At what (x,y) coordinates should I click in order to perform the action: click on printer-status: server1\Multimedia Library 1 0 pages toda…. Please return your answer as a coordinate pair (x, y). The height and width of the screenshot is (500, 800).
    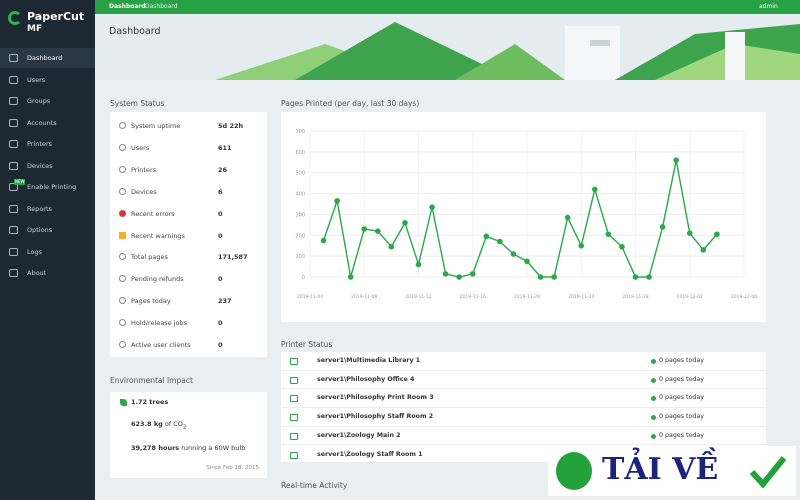
    Looking at the image, I should click on (523, 408).